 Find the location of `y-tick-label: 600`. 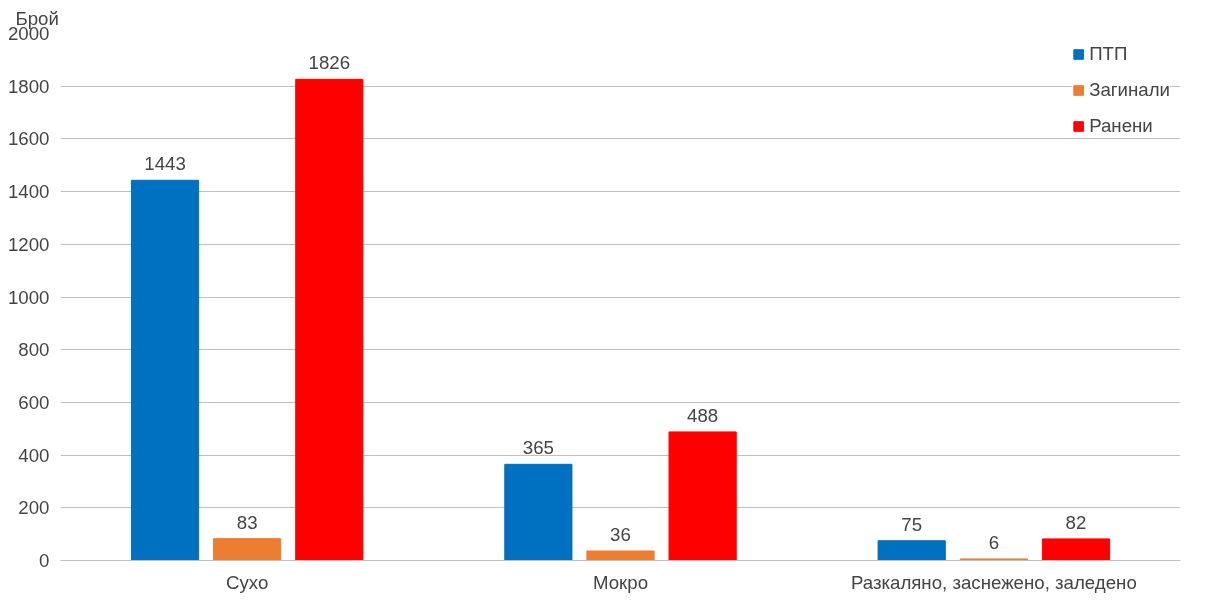

y-tick-label: 600 is located at coordinates (34, 402).